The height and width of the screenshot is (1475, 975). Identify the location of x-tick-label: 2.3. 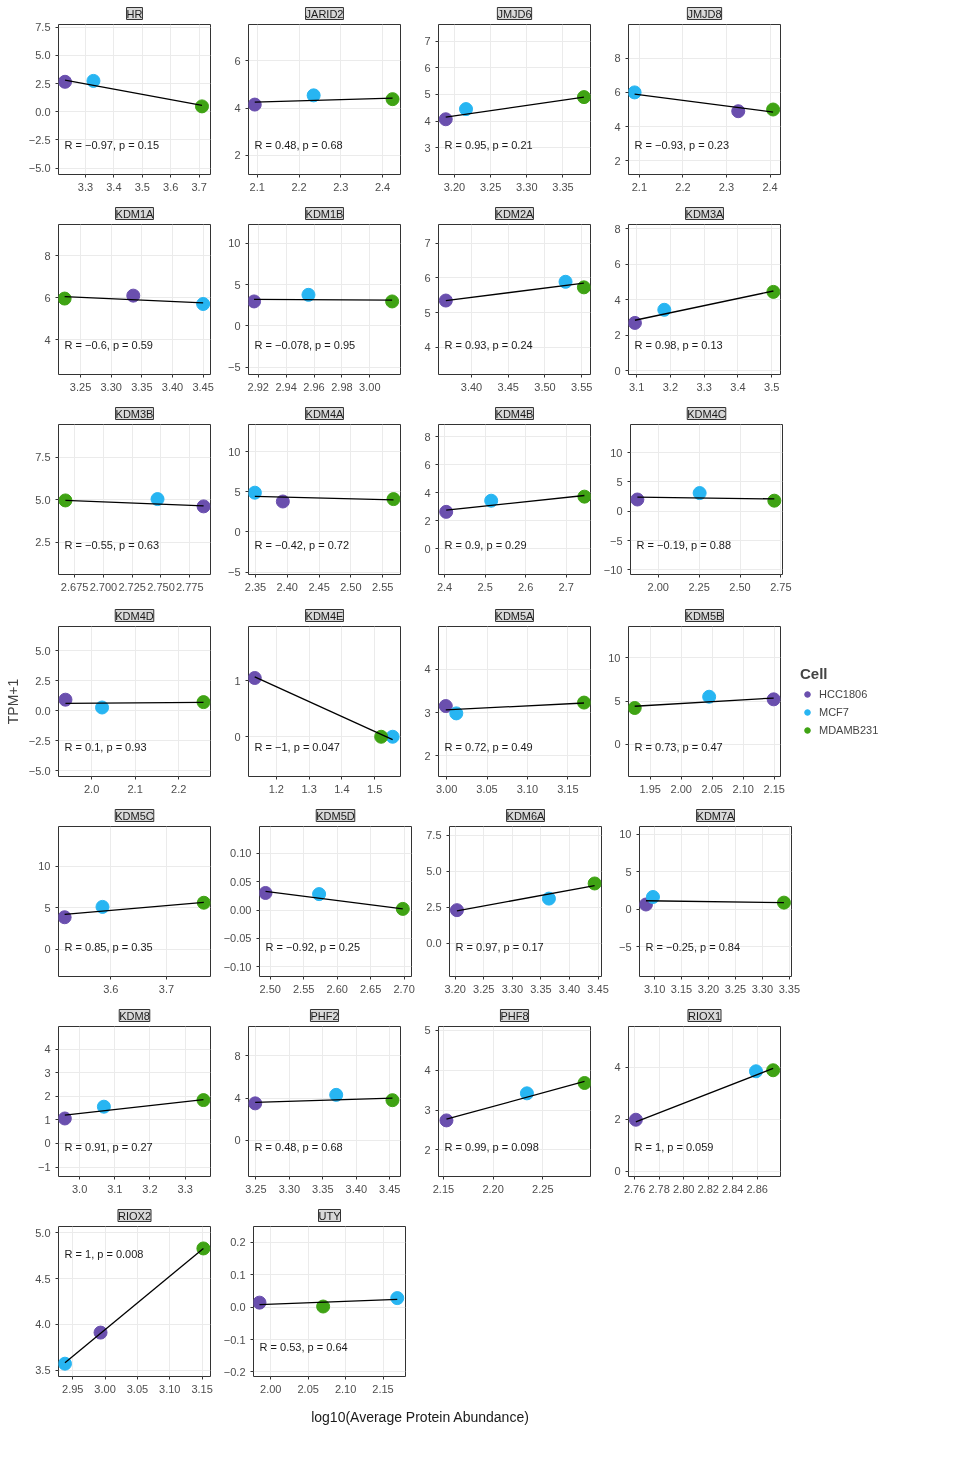
(341, 186).